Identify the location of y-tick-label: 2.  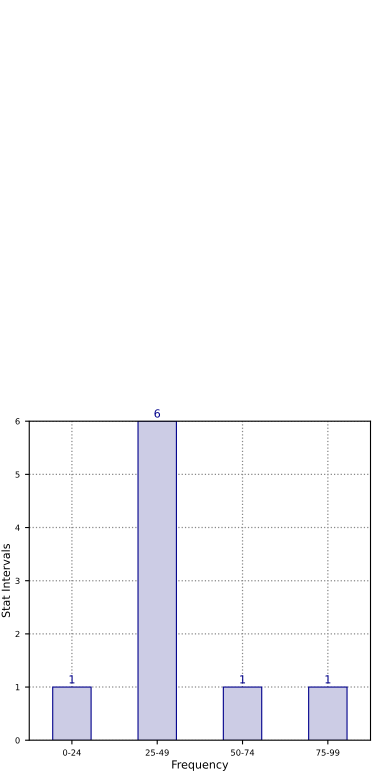
(18, 634).